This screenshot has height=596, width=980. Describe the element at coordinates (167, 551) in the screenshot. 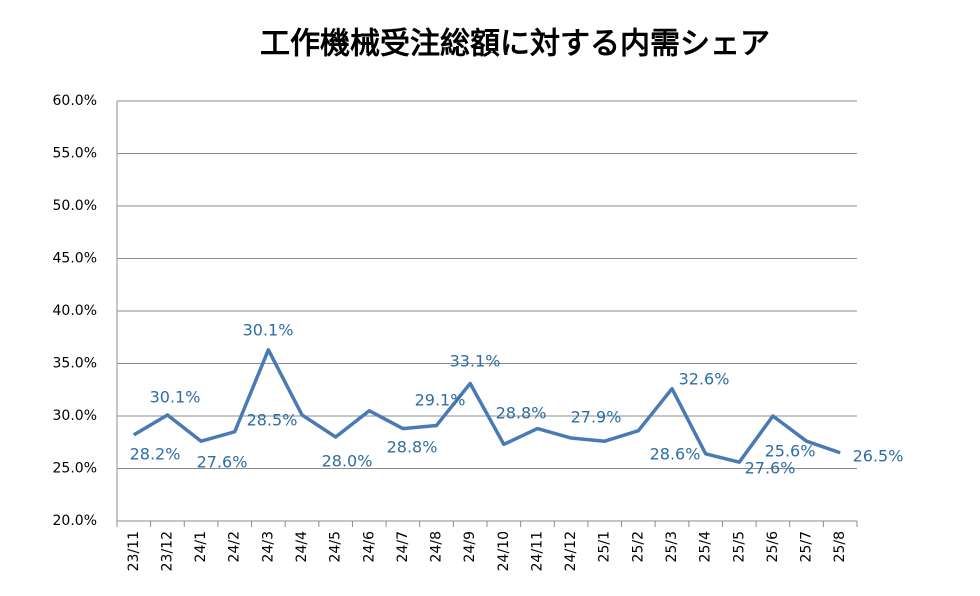

I see `x-tick-label: 23/12` at that location.